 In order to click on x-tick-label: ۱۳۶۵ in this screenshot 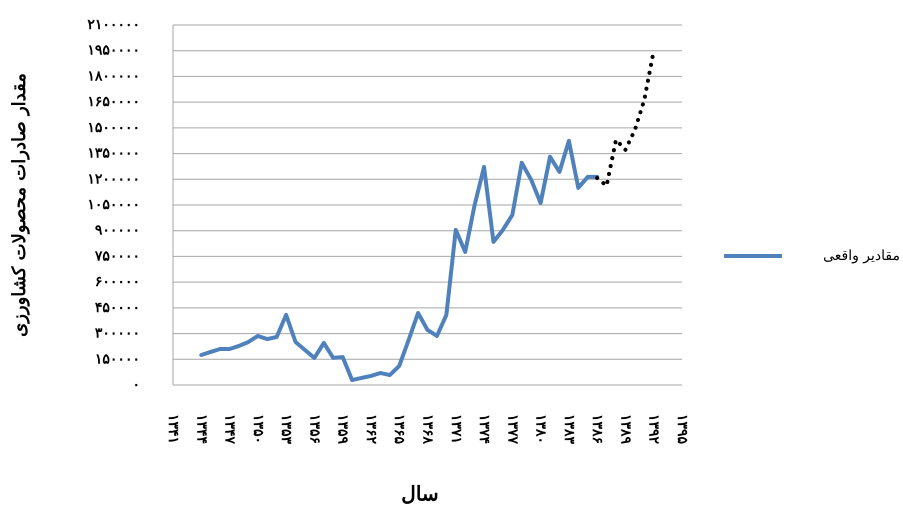, I will do `click(399, 429)`.